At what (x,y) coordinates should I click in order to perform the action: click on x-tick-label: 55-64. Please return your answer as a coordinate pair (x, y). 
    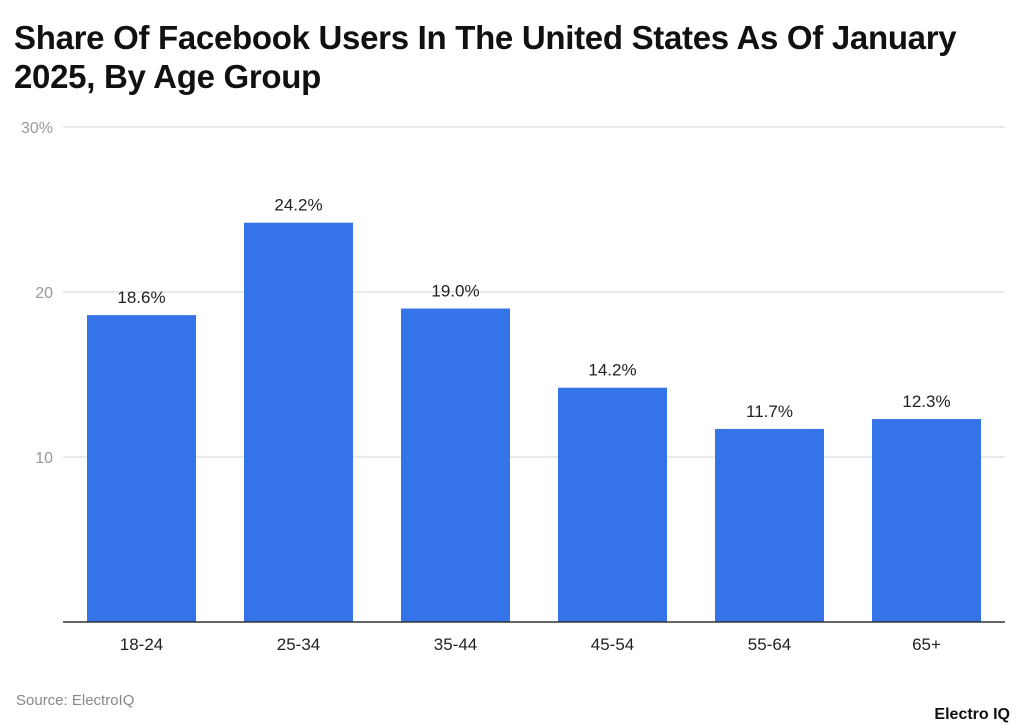
    Looking at the image, I should click on (769, 644).